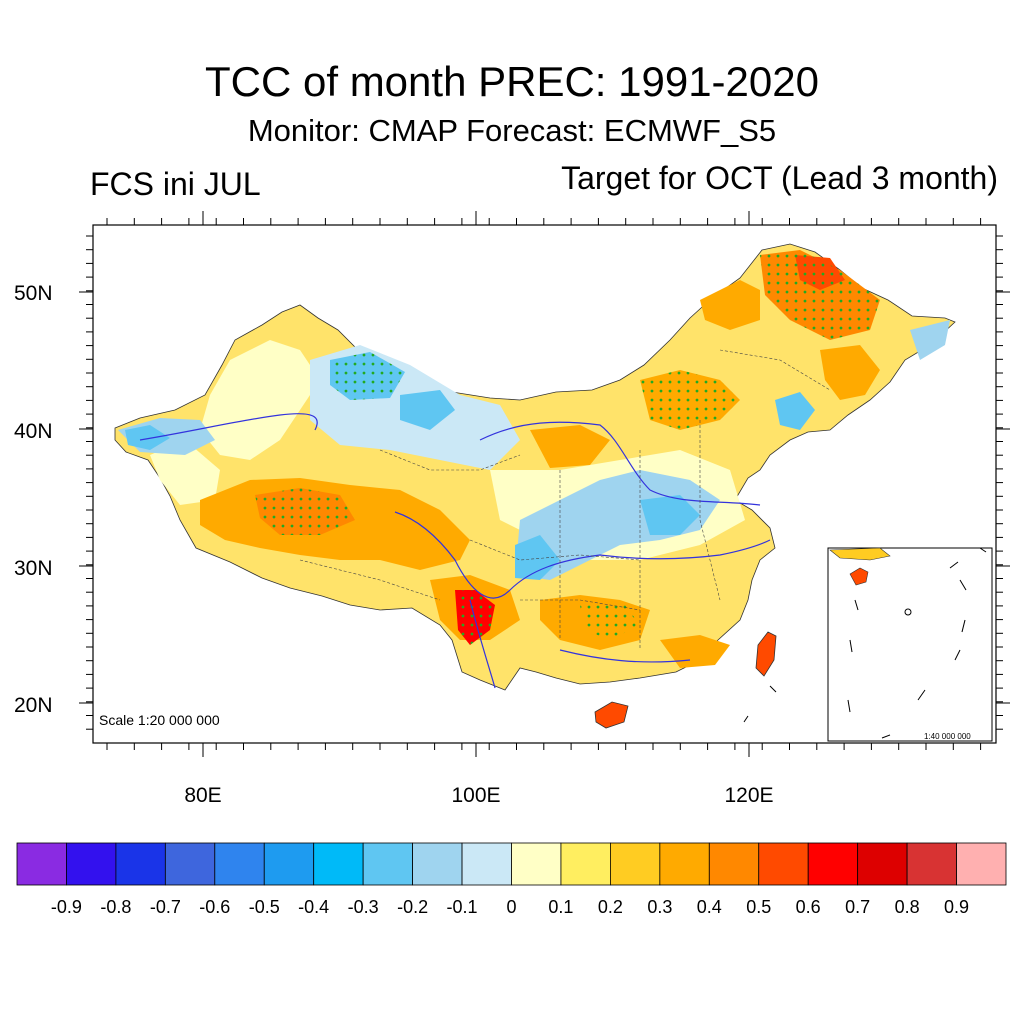  What do you see at coordinates (659, 907) in the screenshot?
I see `colorbar-label: 0.3` at bounding box center [659, 907].